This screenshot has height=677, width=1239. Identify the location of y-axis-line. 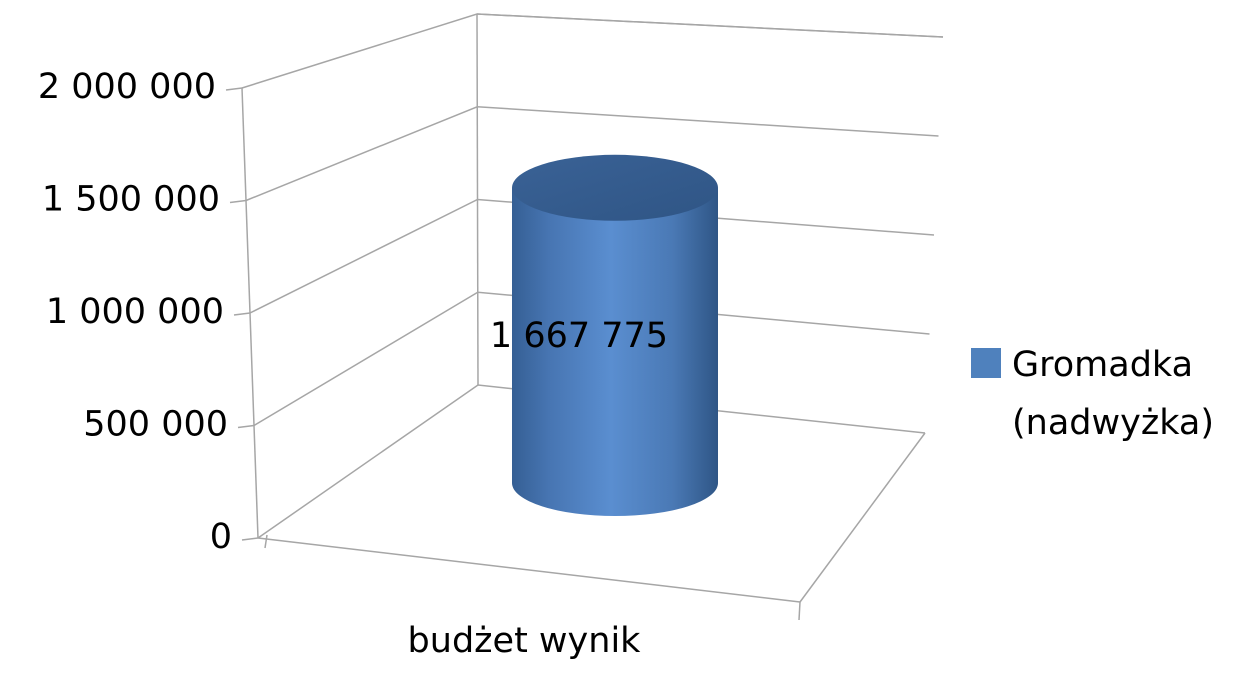
(250, 313).